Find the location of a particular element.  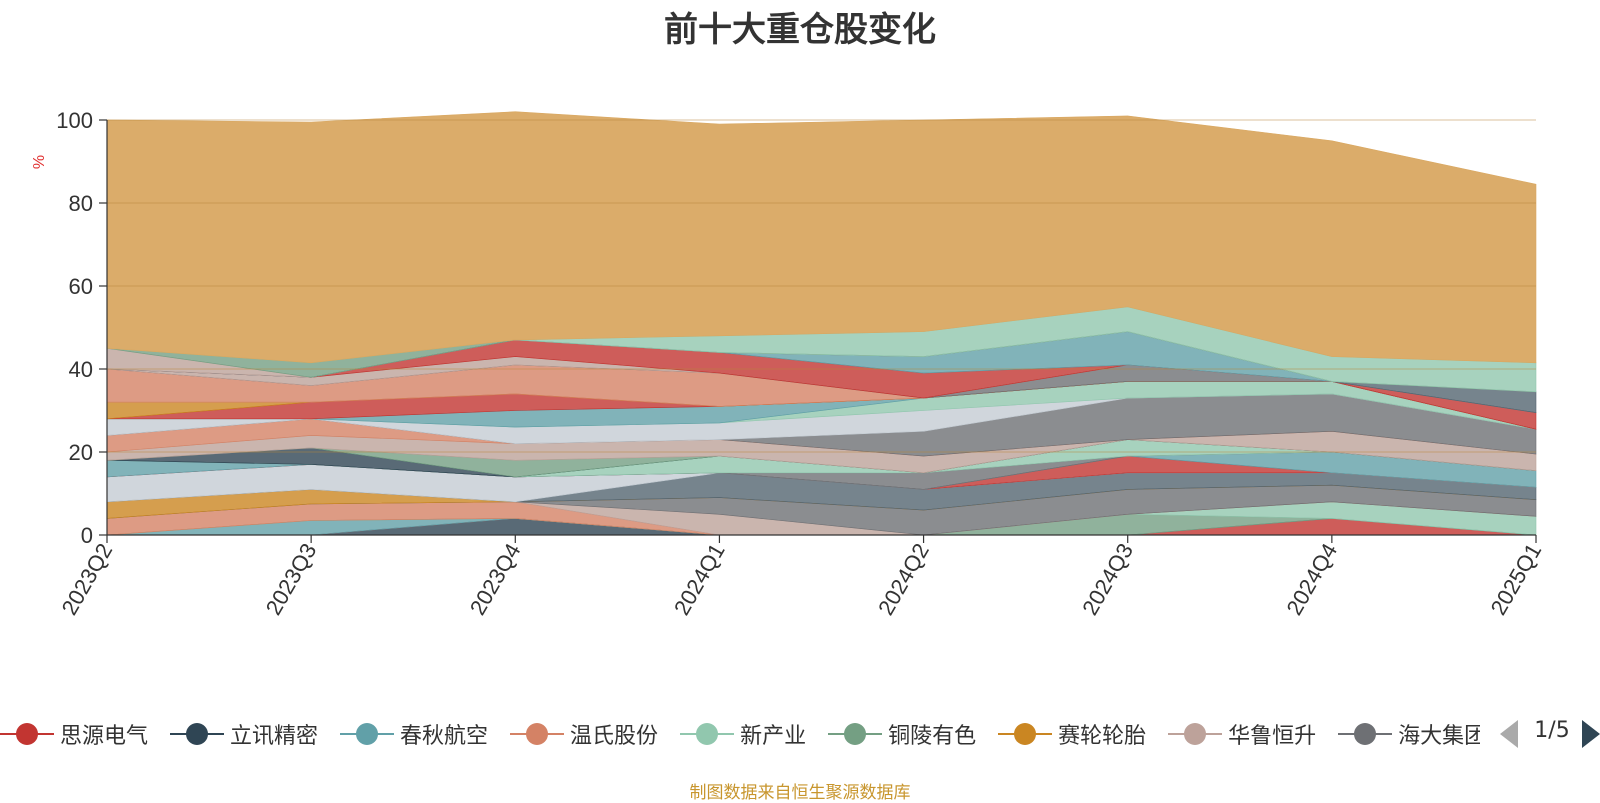

legend-pager: 1/5 is located at coordinates (1550, 734).